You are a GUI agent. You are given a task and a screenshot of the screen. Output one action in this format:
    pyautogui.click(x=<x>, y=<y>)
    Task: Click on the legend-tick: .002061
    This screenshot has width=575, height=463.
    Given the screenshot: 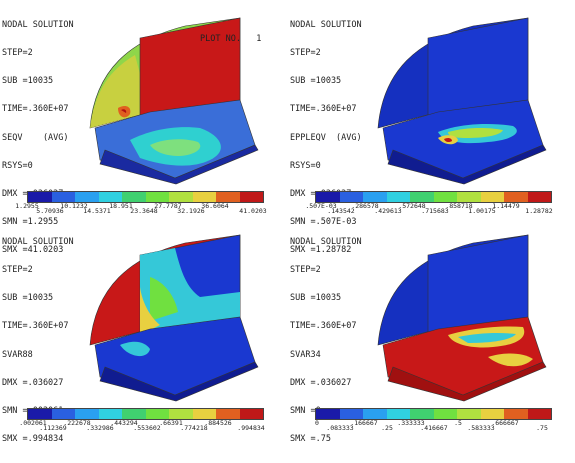 What is the action you would take?
    pyautogui.click(x=33, y=423)
    